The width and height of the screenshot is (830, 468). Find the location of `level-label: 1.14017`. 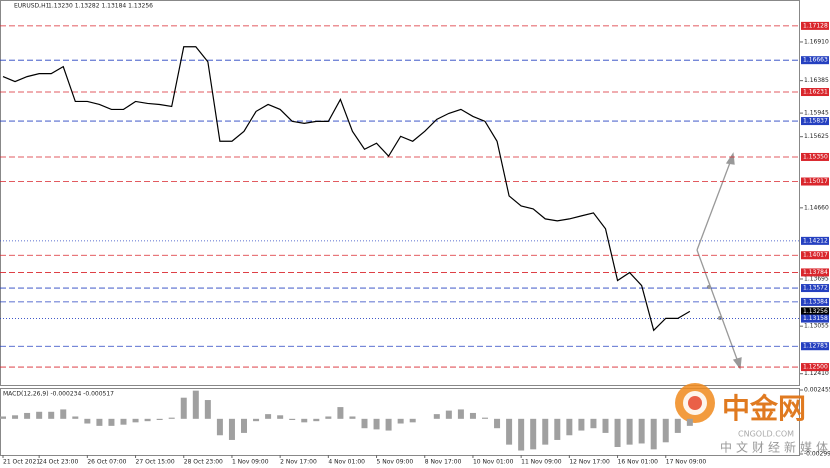

level-label: 1.14017 is located at coordinates (815, 255).